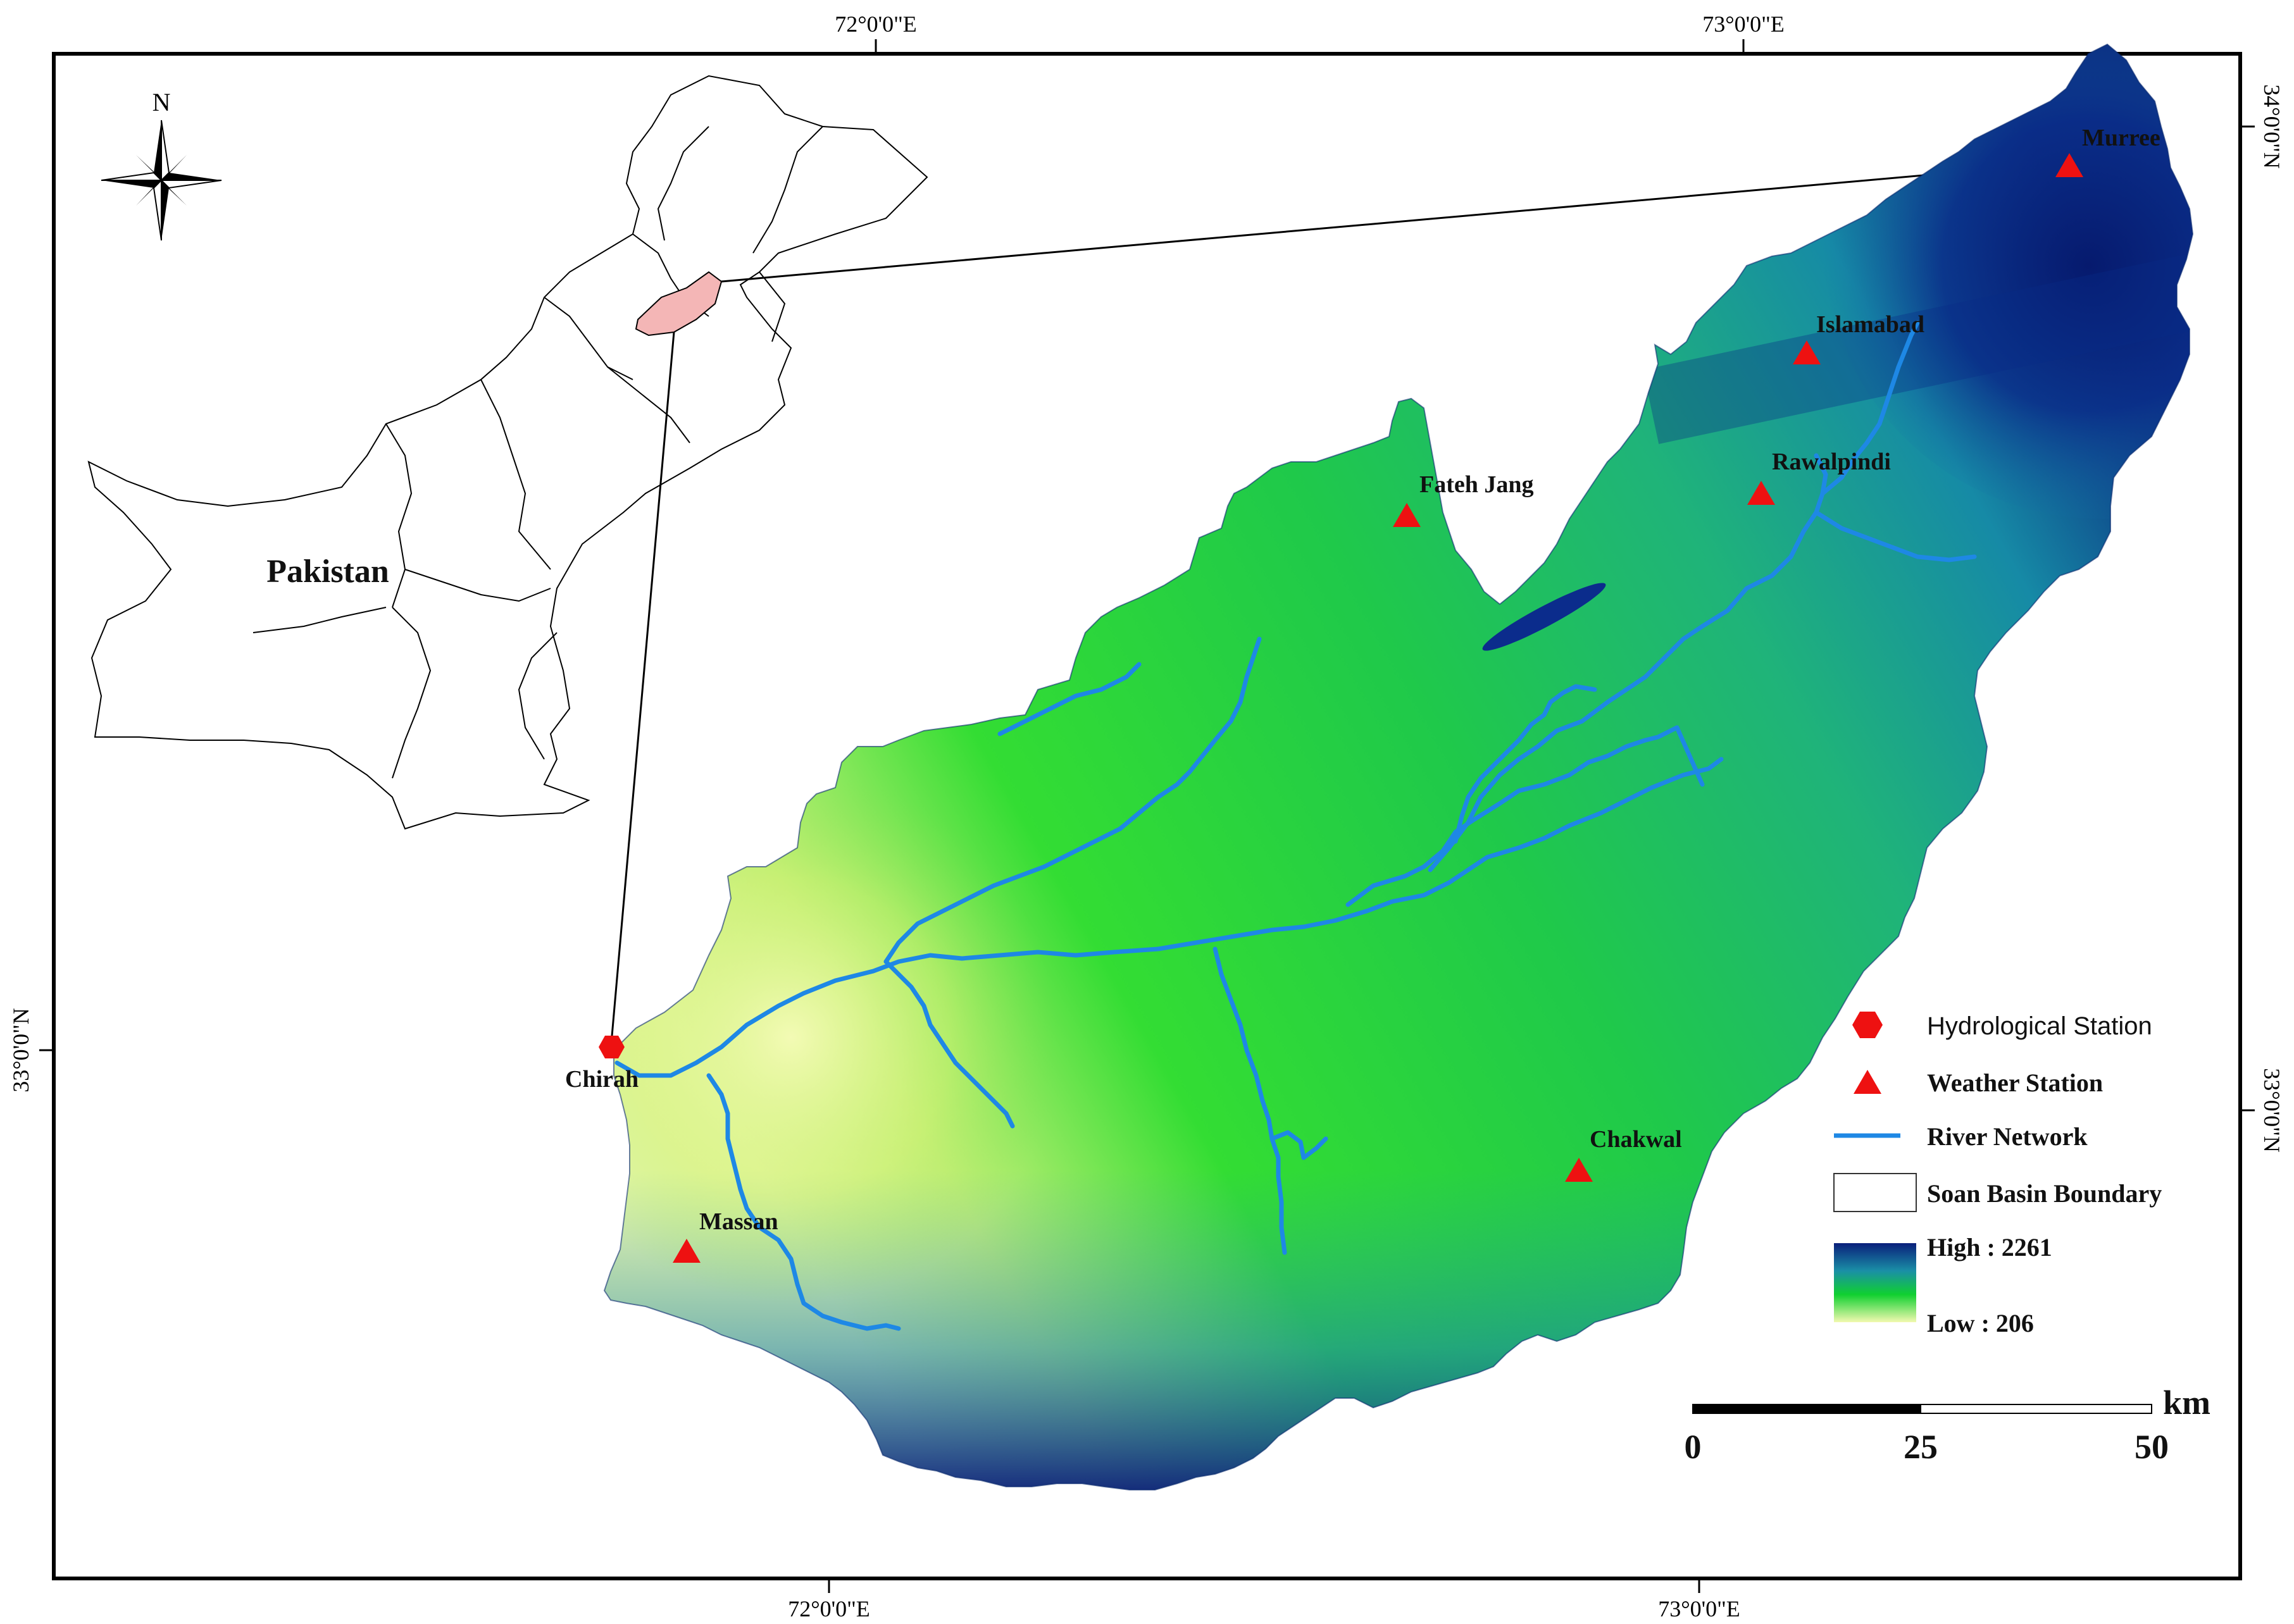  What do you see at coordinates (1807, 352) in the screenshot?
I see `weather-station-islamabad-icon` at bounding box center [1807, 352].